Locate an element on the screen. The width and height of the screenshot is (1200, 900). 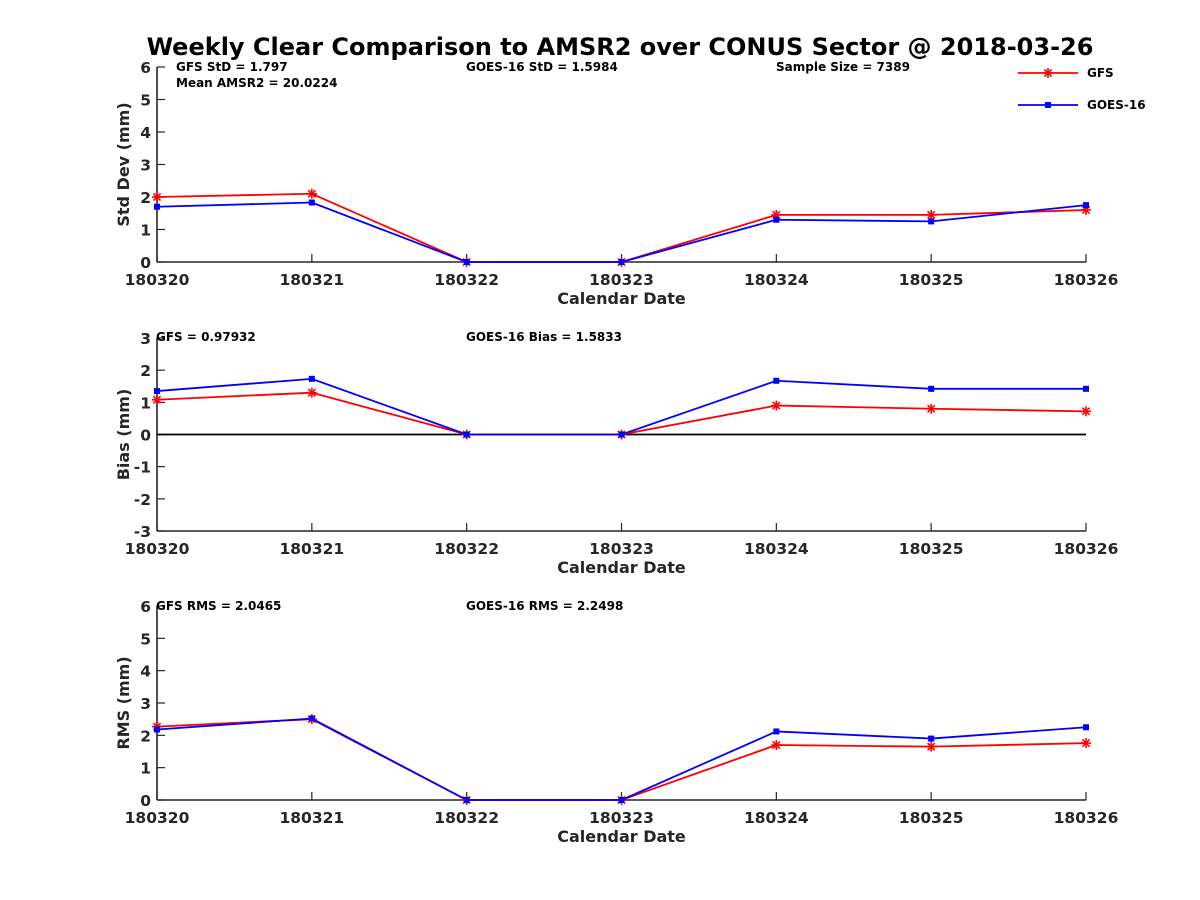
annotation: GFS StD = 1.797 is located at coordinates (232, 67).